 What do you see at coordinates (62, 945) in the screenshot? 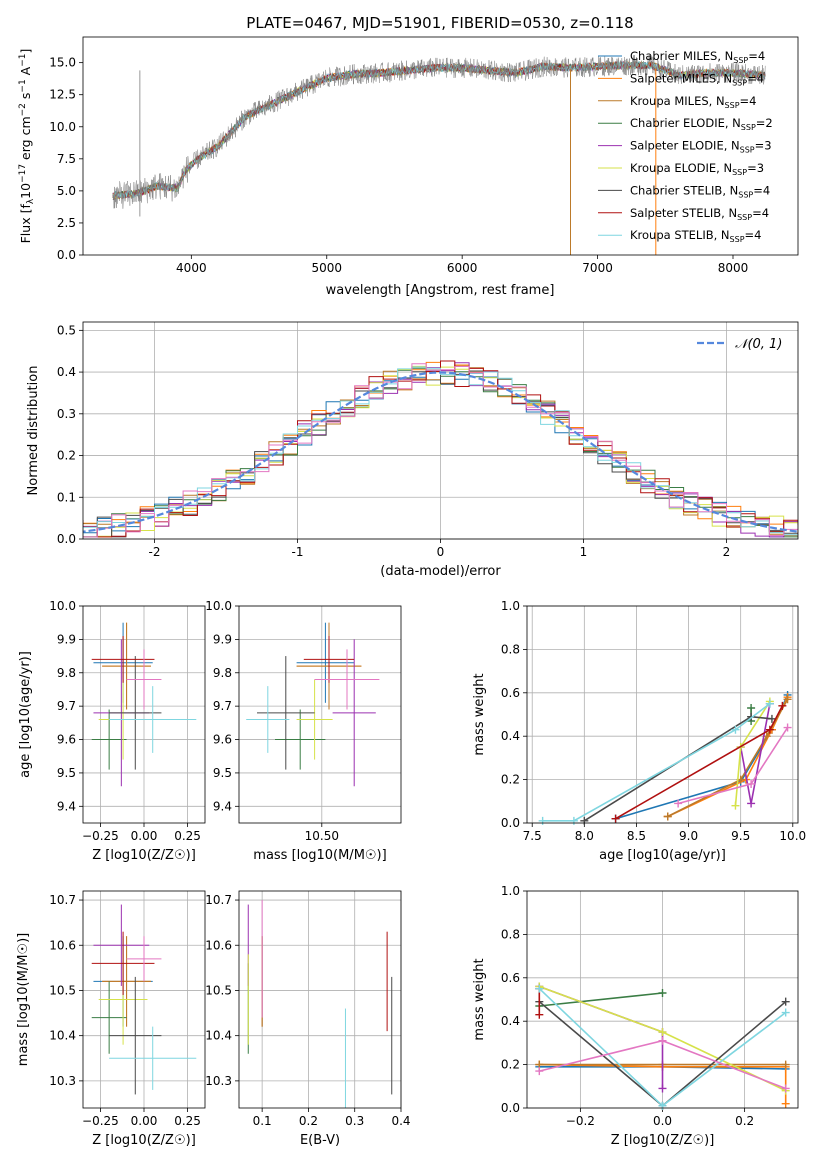
I see `y-tick-label: 10.6` at bounding box center [62, 945].